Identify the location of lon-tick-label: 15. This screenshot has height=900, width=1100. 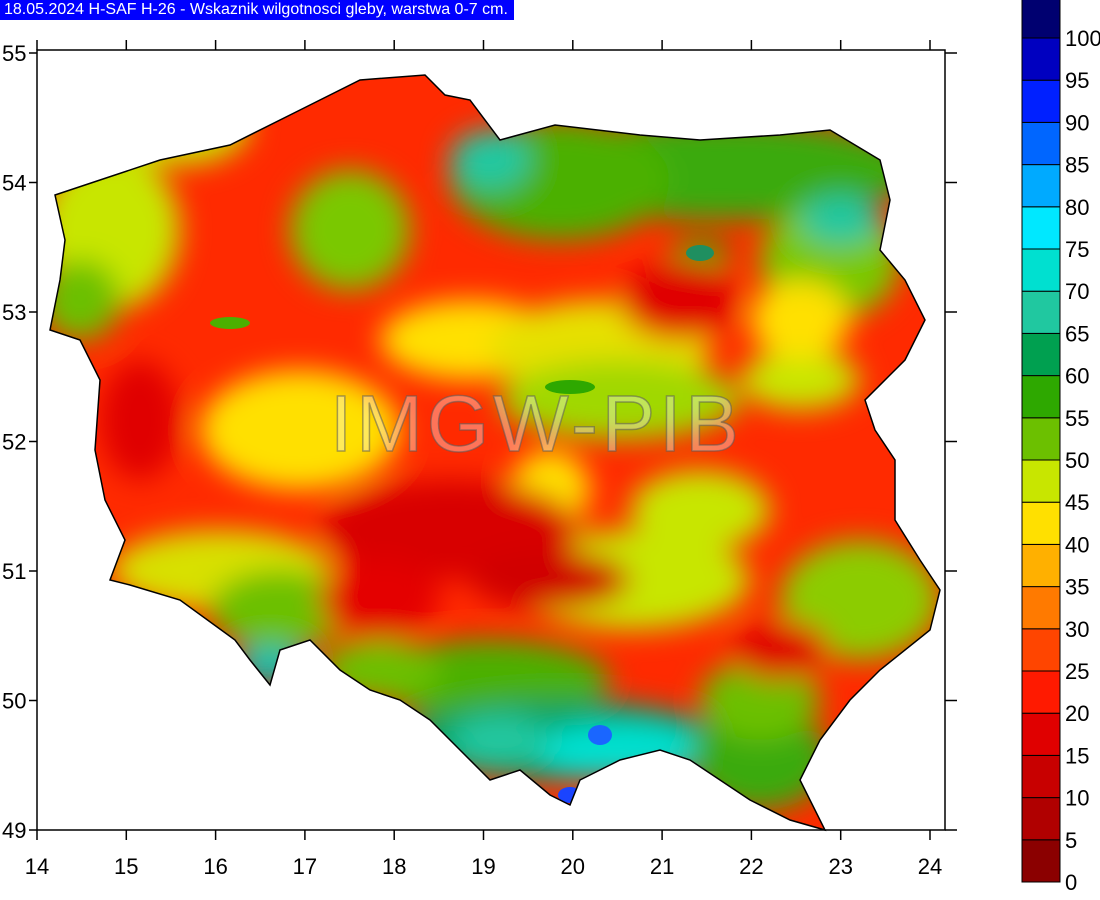
(126, 866).